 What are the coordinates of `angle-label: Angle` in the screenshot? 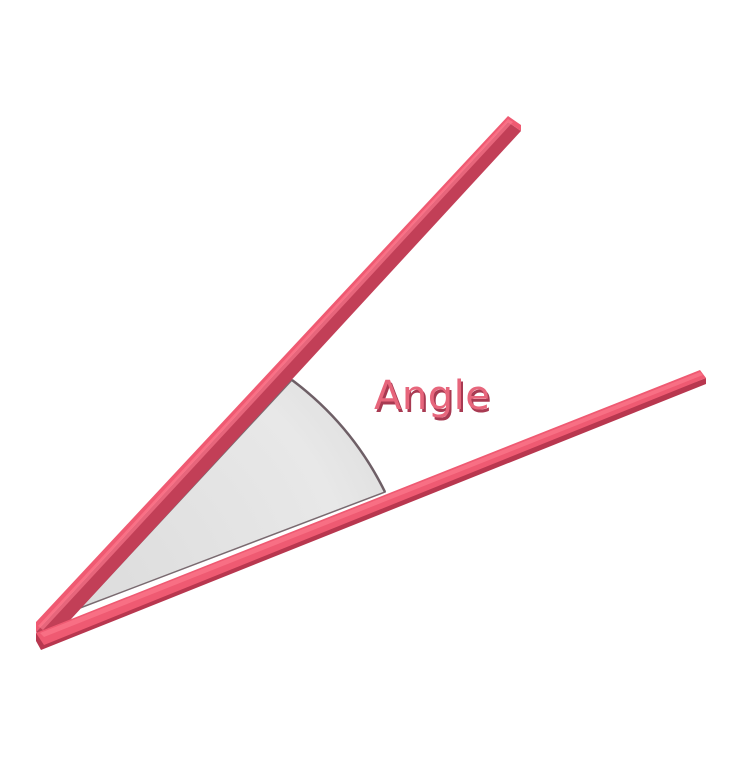 It's located at (432, 396).